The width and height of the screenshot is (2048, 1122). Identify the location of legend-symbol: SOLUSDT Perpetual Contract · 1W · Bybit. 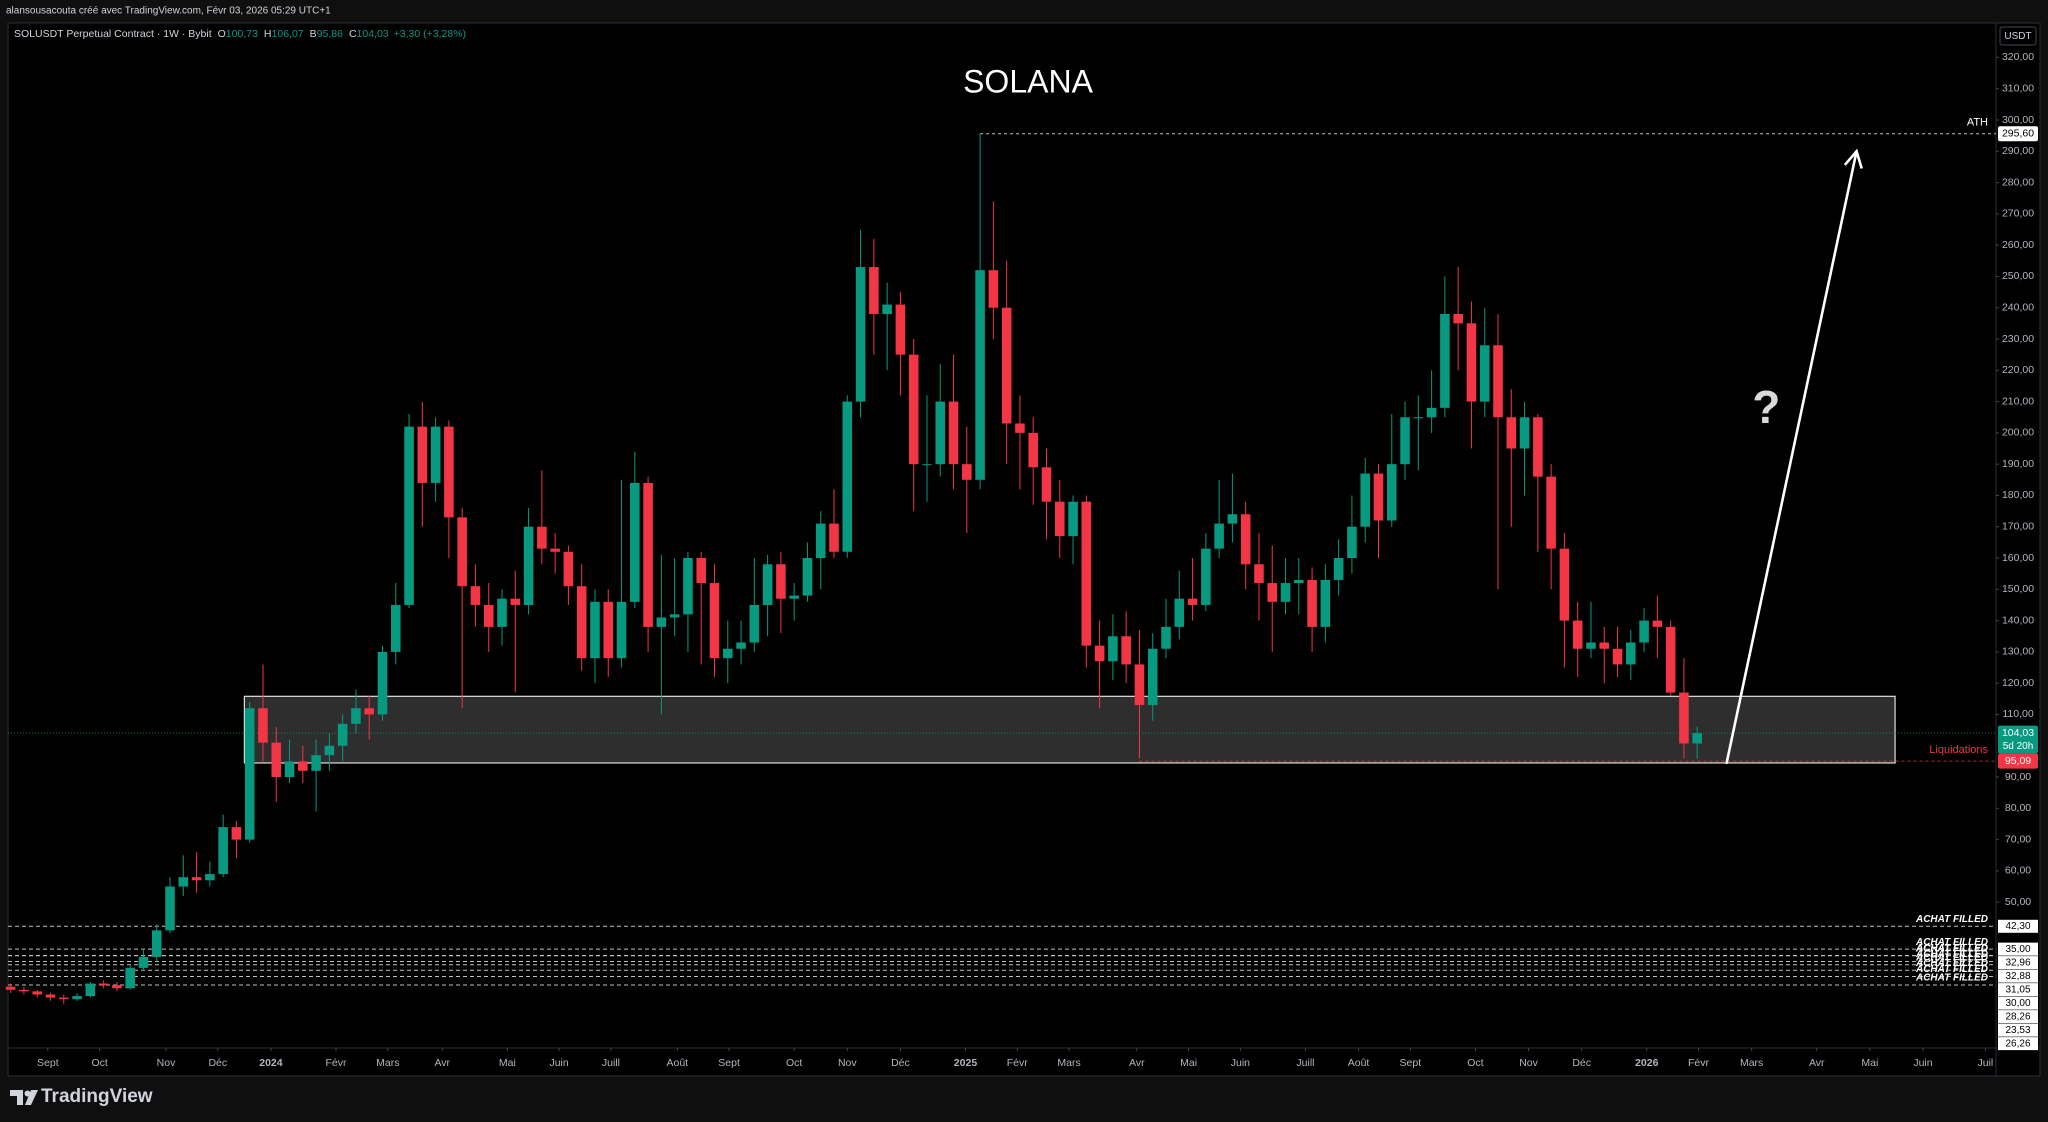
(113, 34).